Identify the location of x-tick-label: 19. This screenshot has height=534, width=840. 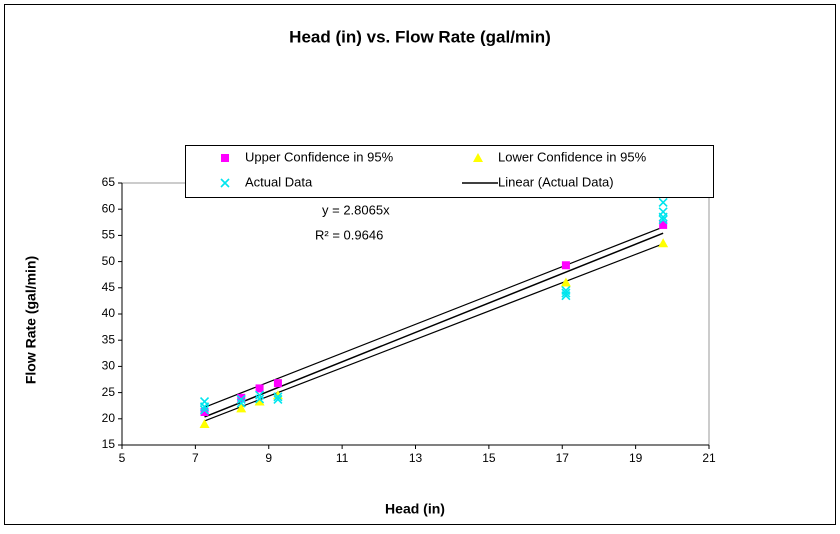
(636, 458).